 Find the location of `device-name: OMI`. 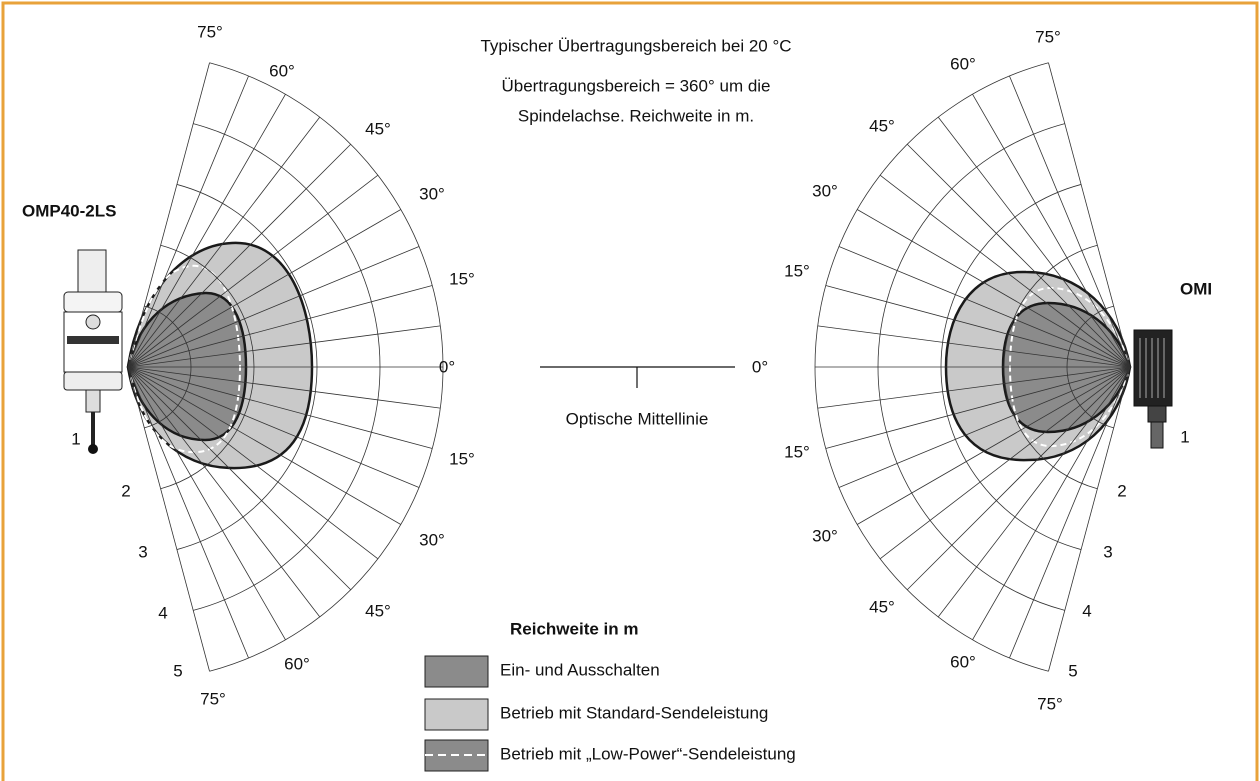

device-name: OMI is located at coordinates (1196, 288).